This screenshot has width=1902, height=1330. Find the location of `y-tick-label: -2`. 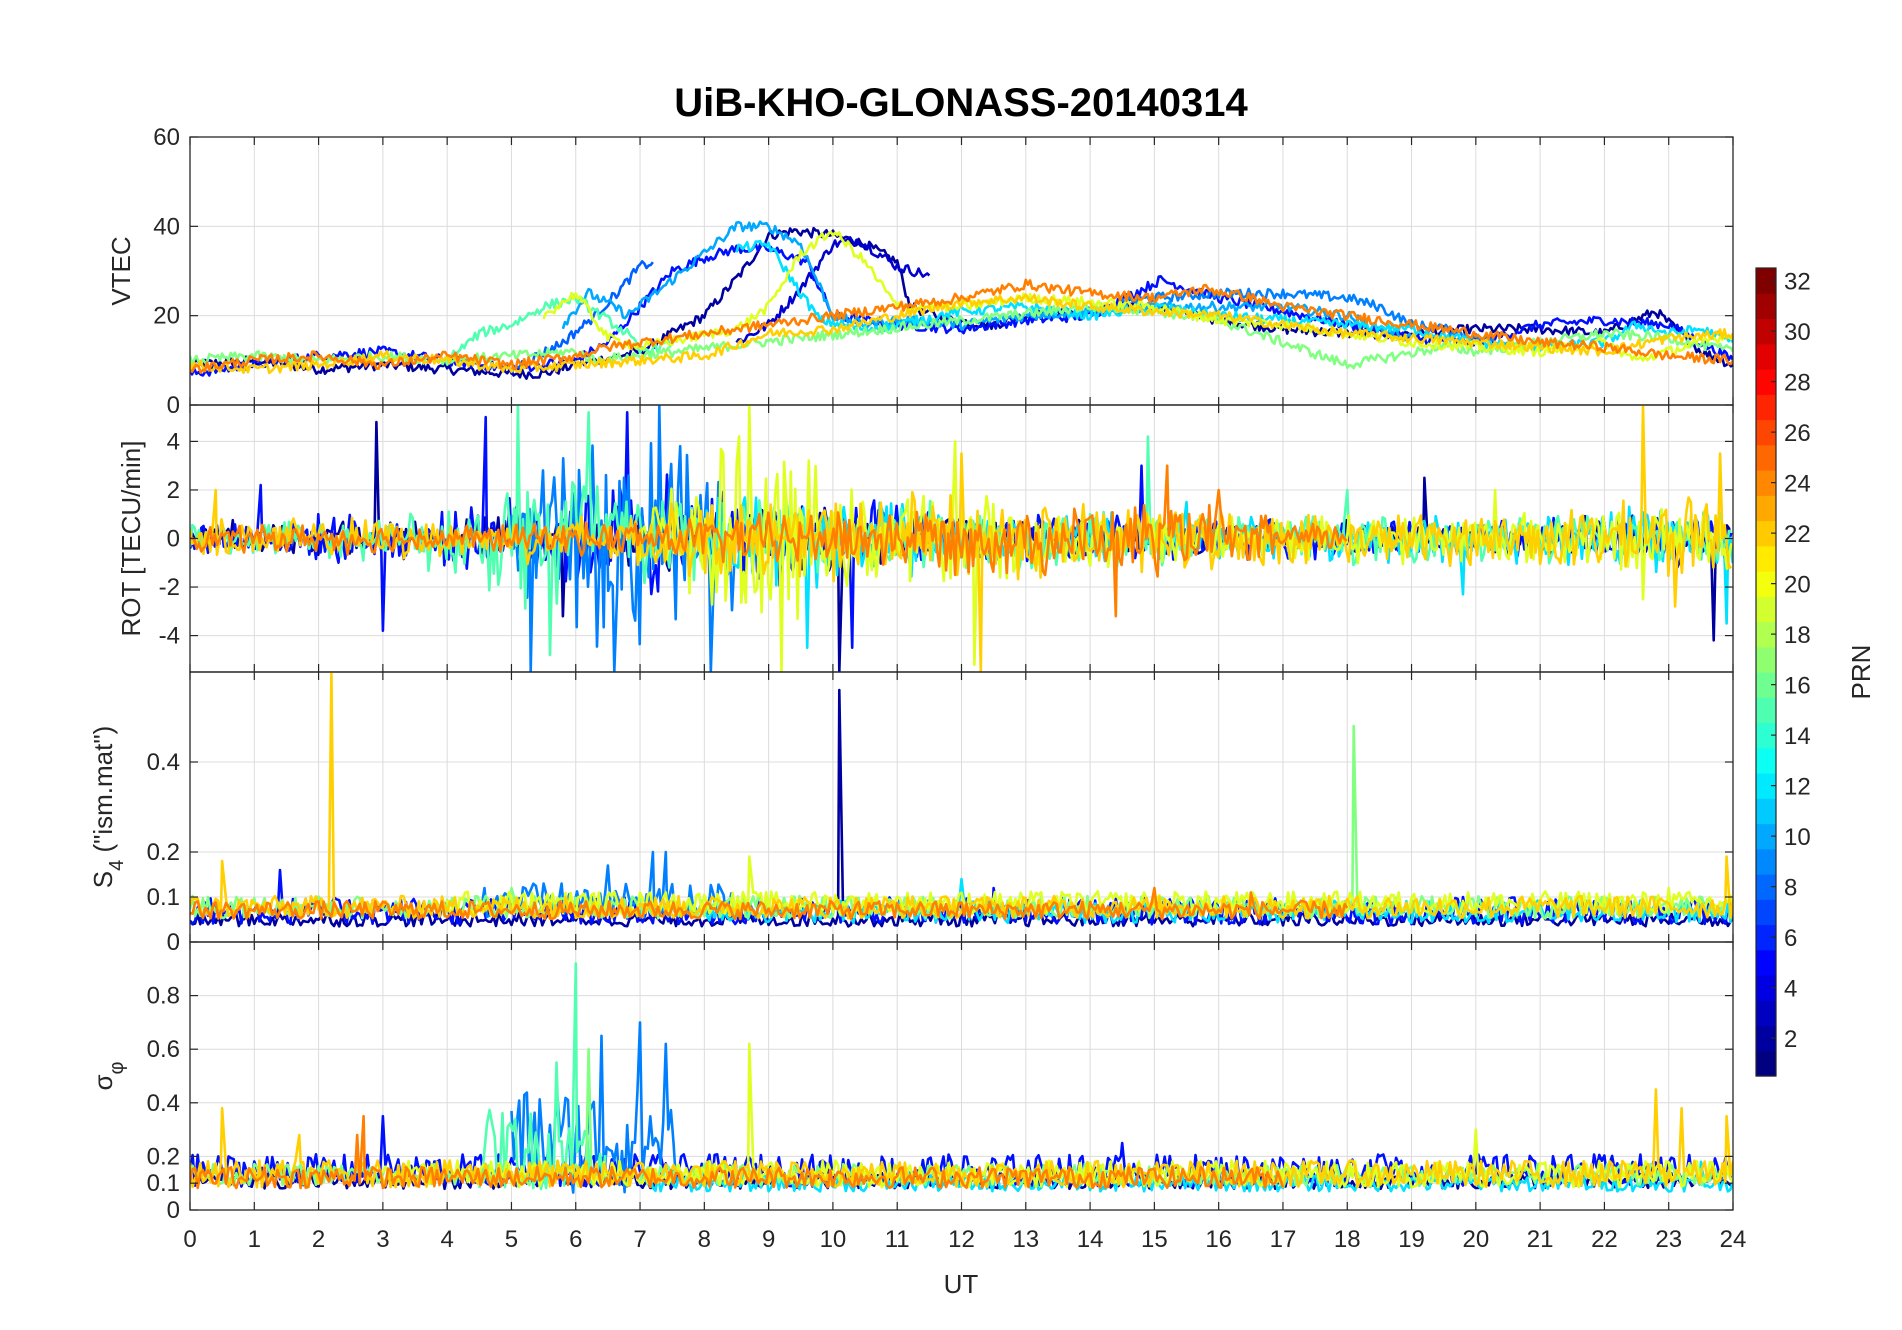

y-tick-label: -2 is located at coordinates (169, 587).